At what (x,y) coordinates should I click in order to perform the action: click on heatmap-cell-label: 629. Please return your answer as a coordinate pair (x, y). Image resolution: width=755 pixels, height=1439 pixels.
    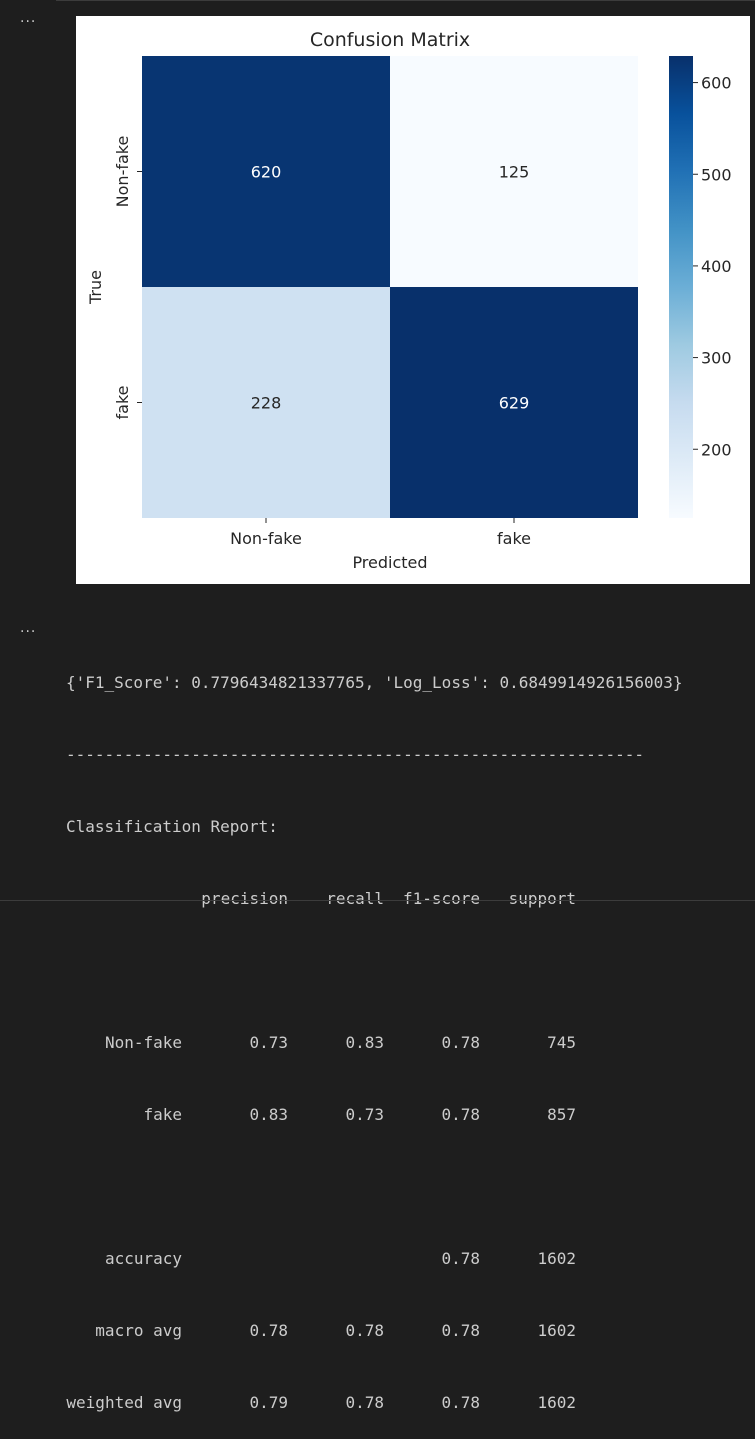
    Looking at the image, I should click on (514, 403).